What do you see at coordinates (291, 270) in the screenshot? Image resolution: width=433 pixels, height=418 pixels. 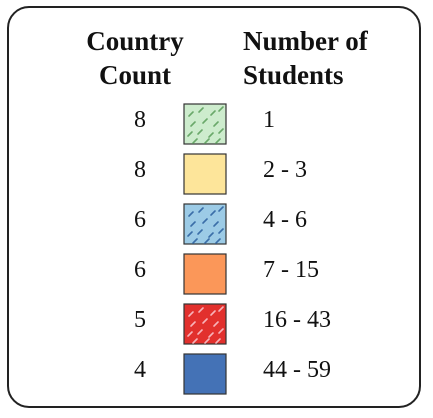 I see `legend-row-range: 7 - 15` at bounding box center [291, 270].